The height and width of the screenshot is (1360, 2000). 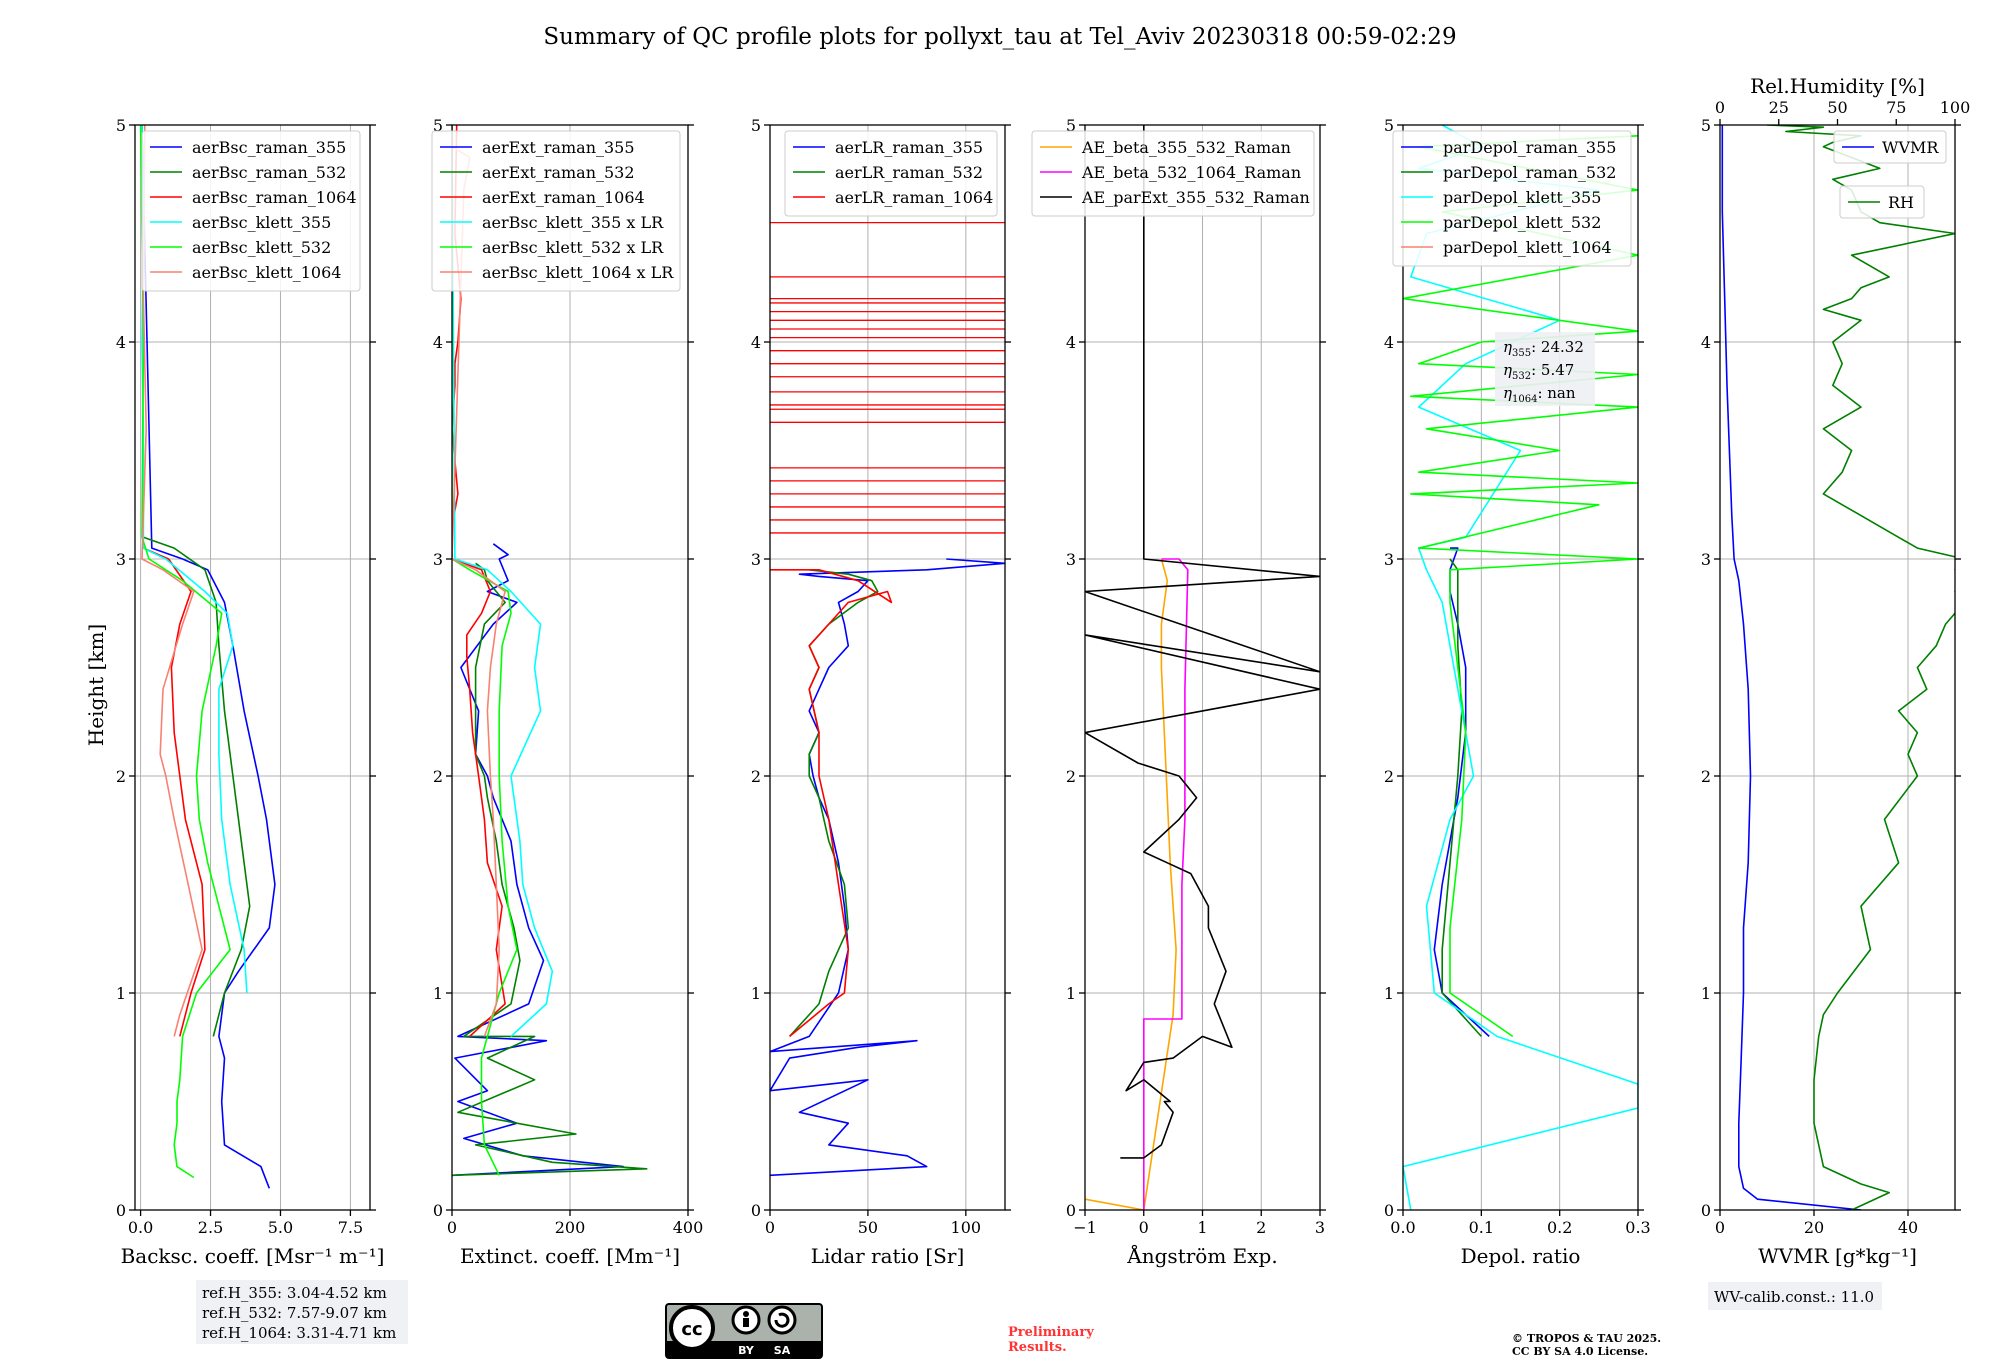 What do you see at coordinates (573, 222) in the screenshot?
I see `legend-label: aerBsc_klett_355 x LR` at bounding box center [573, 222].